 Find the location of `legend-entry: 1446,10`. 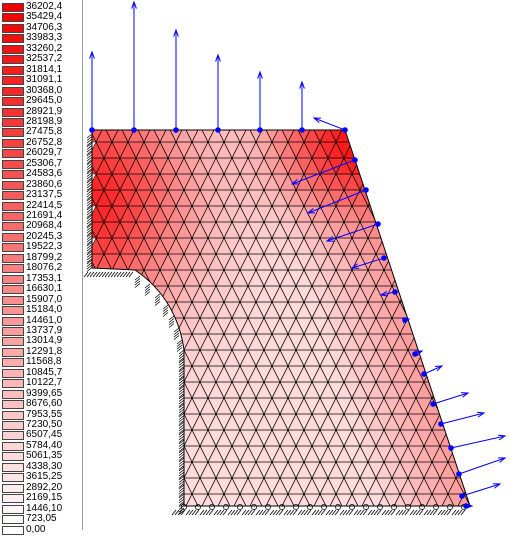

legend-entry: 1446,10 is located at coordinates (41, 509).